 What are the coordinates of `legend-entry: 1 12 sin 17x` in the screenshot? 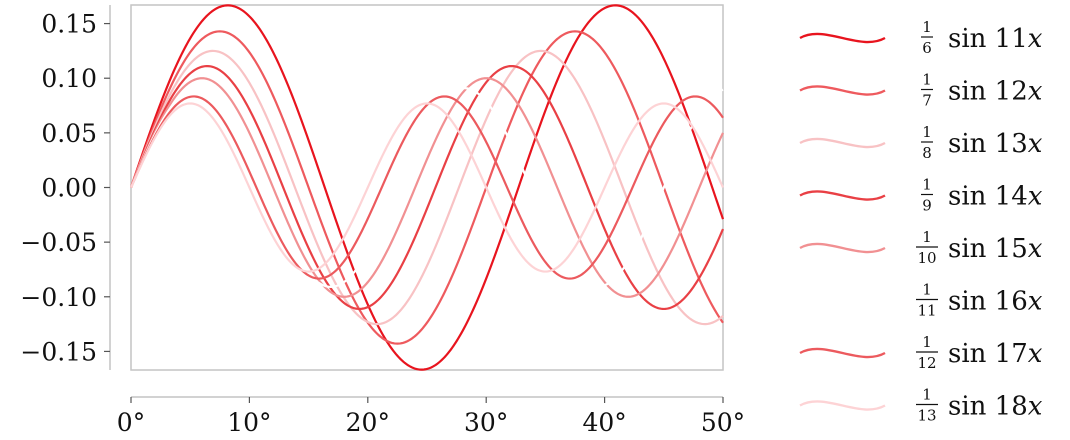 It's located at (921, 352).